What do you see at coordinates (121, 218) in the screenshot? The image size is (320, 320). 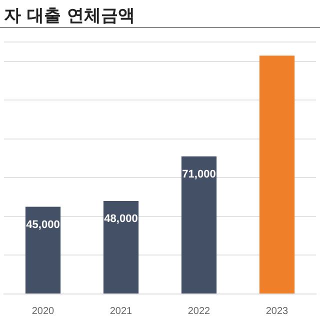 I see `data-label: 48,000` at bounding box center [121, 218].